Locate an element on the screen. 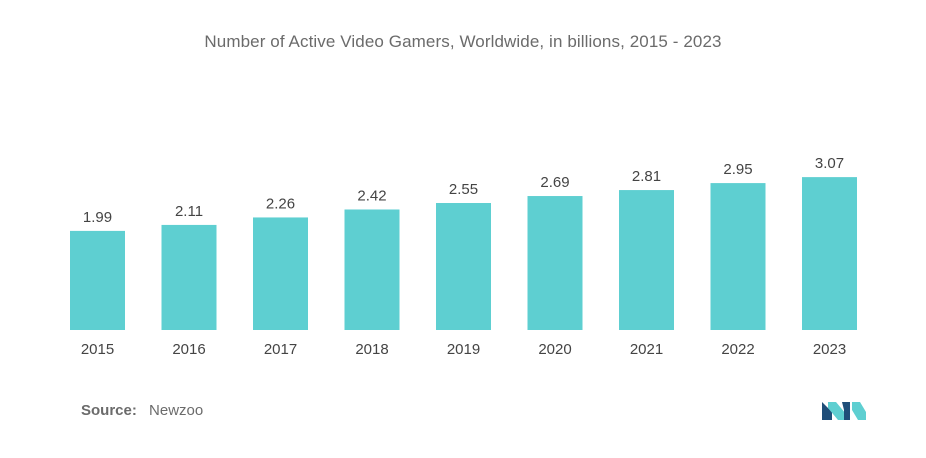  data-label-2021: 2.81 is located at coordinates (646, 176).